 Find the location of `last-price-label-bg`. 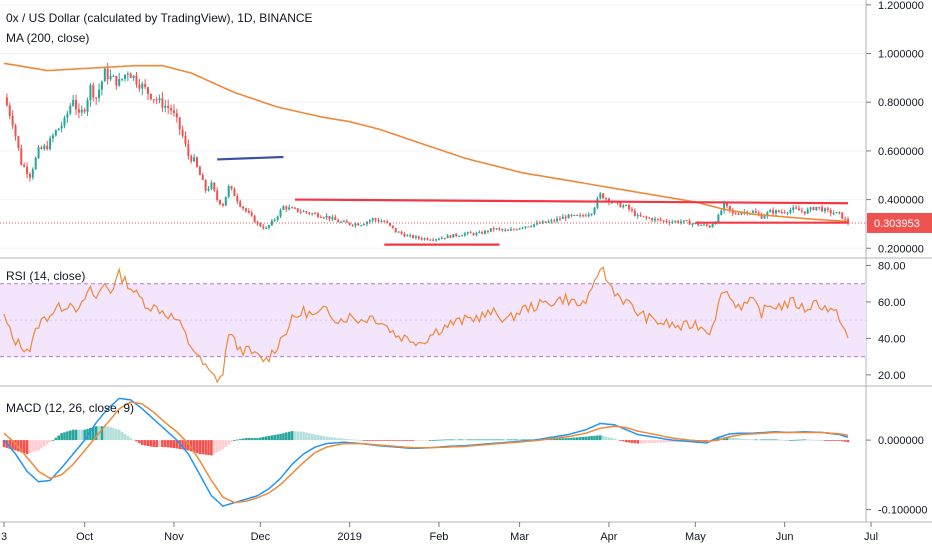

last-price-label-bg is located at coordinates (899, 222).